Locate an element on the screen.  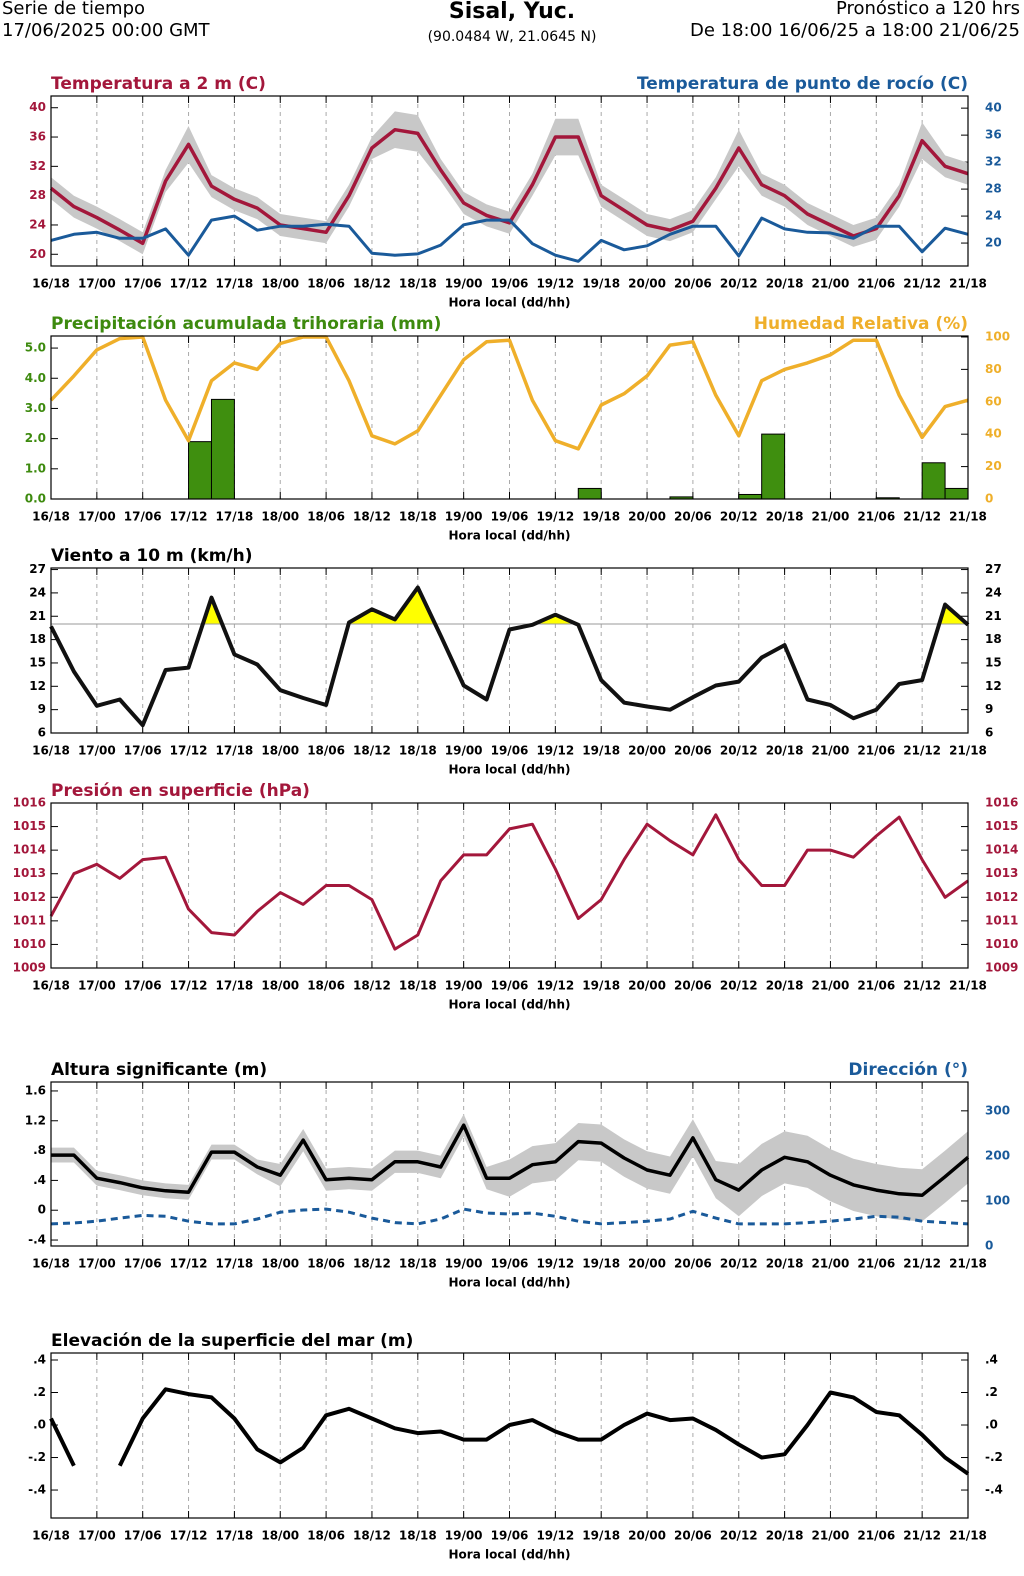
y-tick-label: -.4 is located at coordinates (37, 1240).